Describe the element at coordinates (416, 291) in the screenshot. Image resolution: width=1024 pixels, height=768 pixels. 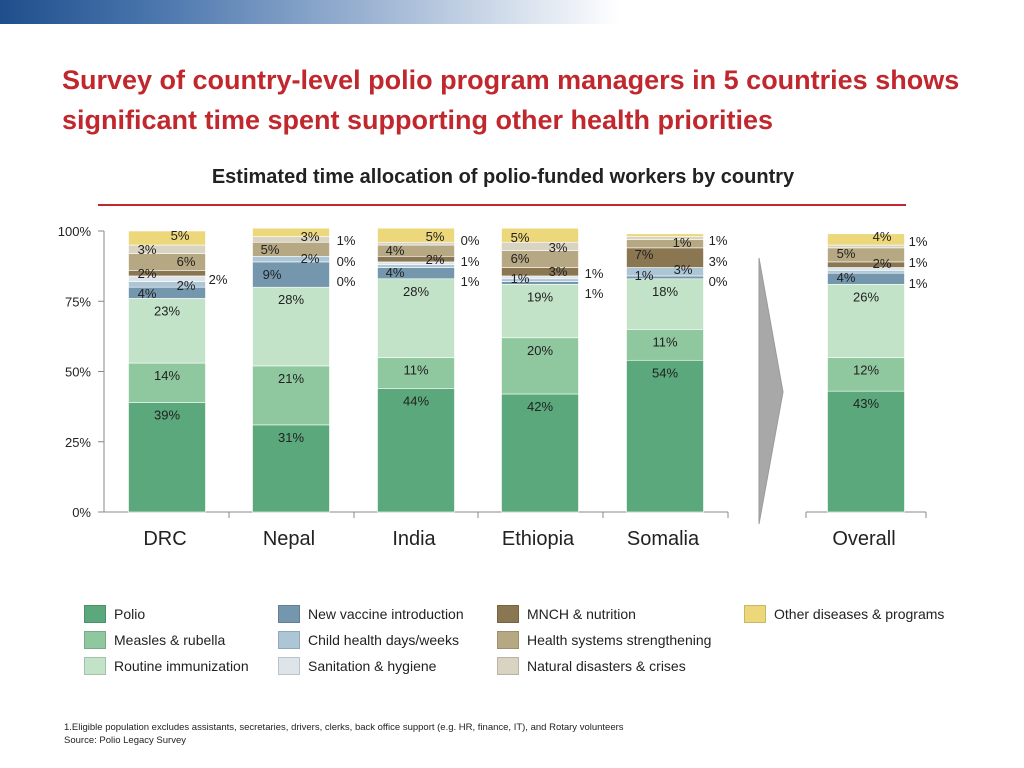
I see `data-label: 28%` at that location.